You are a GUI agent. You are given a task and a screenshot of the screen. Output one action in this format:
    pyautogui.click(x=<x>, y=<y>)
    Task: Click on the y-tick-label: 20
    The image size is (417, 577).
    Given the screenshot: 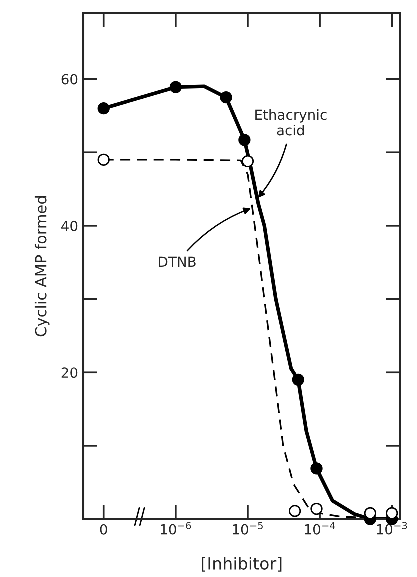 What is the action you would take?
    pyautogui.click(x=70, y=373)
    